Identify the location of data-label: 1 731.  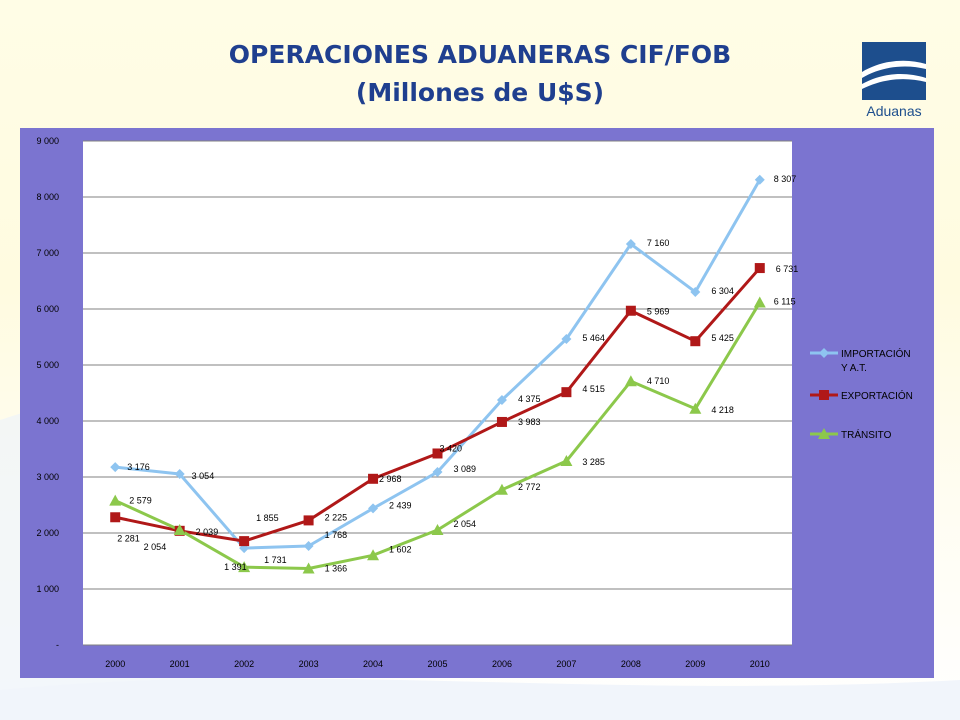
(275, 560).